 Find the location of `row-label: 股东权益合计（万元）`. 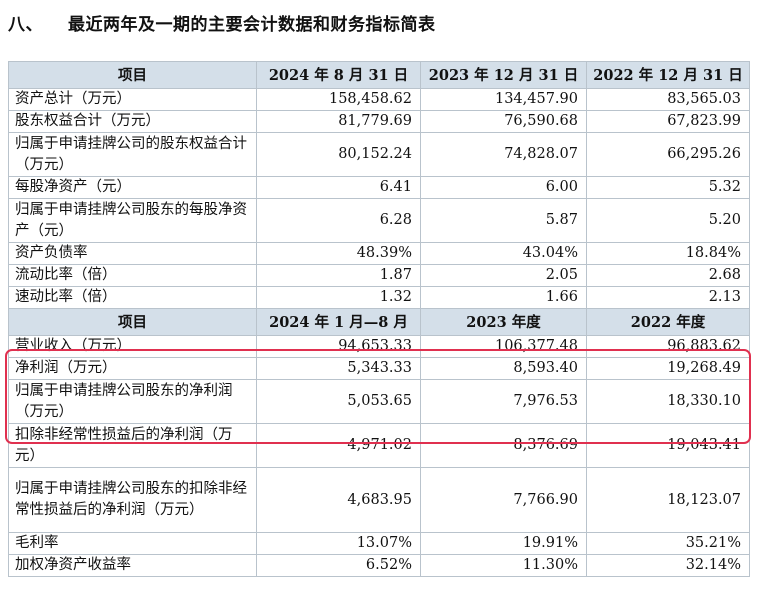

row-label: 股东权益合计（万元） is located at coordinates (132, 121).